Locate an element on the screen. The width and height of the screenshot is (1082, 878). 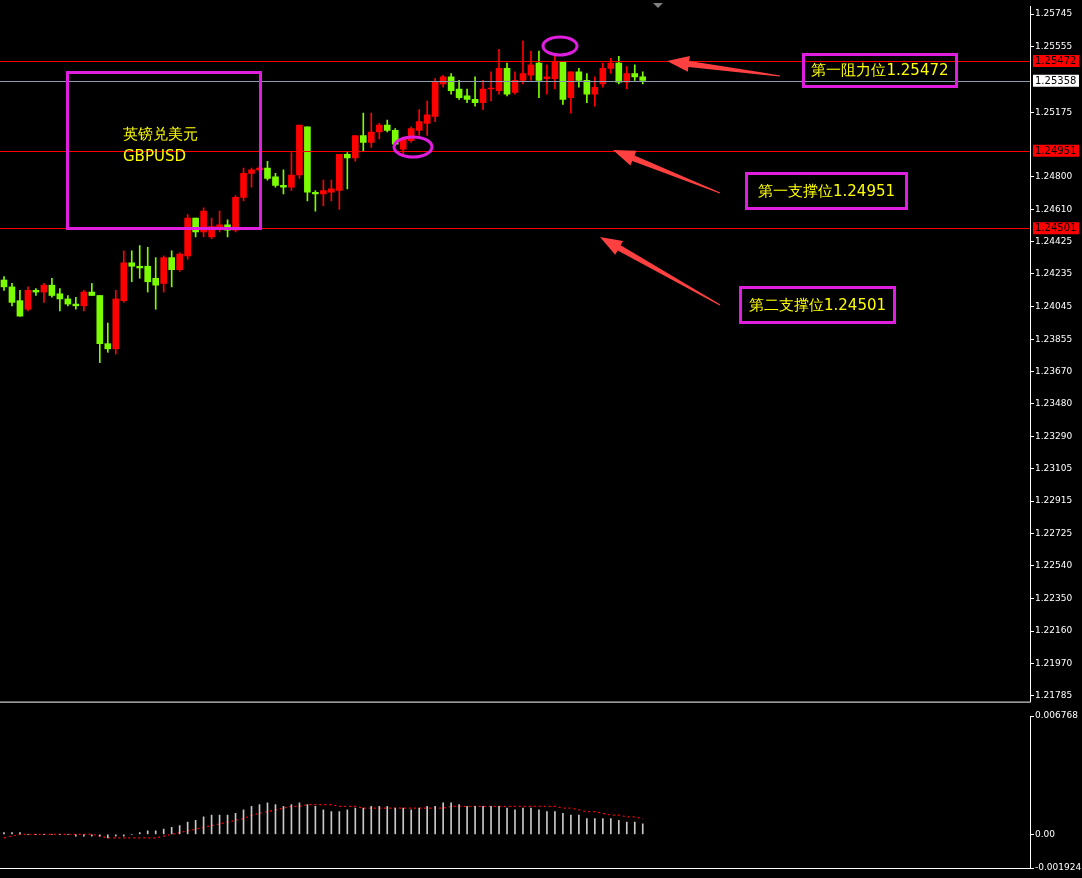
y-tick-label: -0.001924 is located at coordinates (1058, 867).